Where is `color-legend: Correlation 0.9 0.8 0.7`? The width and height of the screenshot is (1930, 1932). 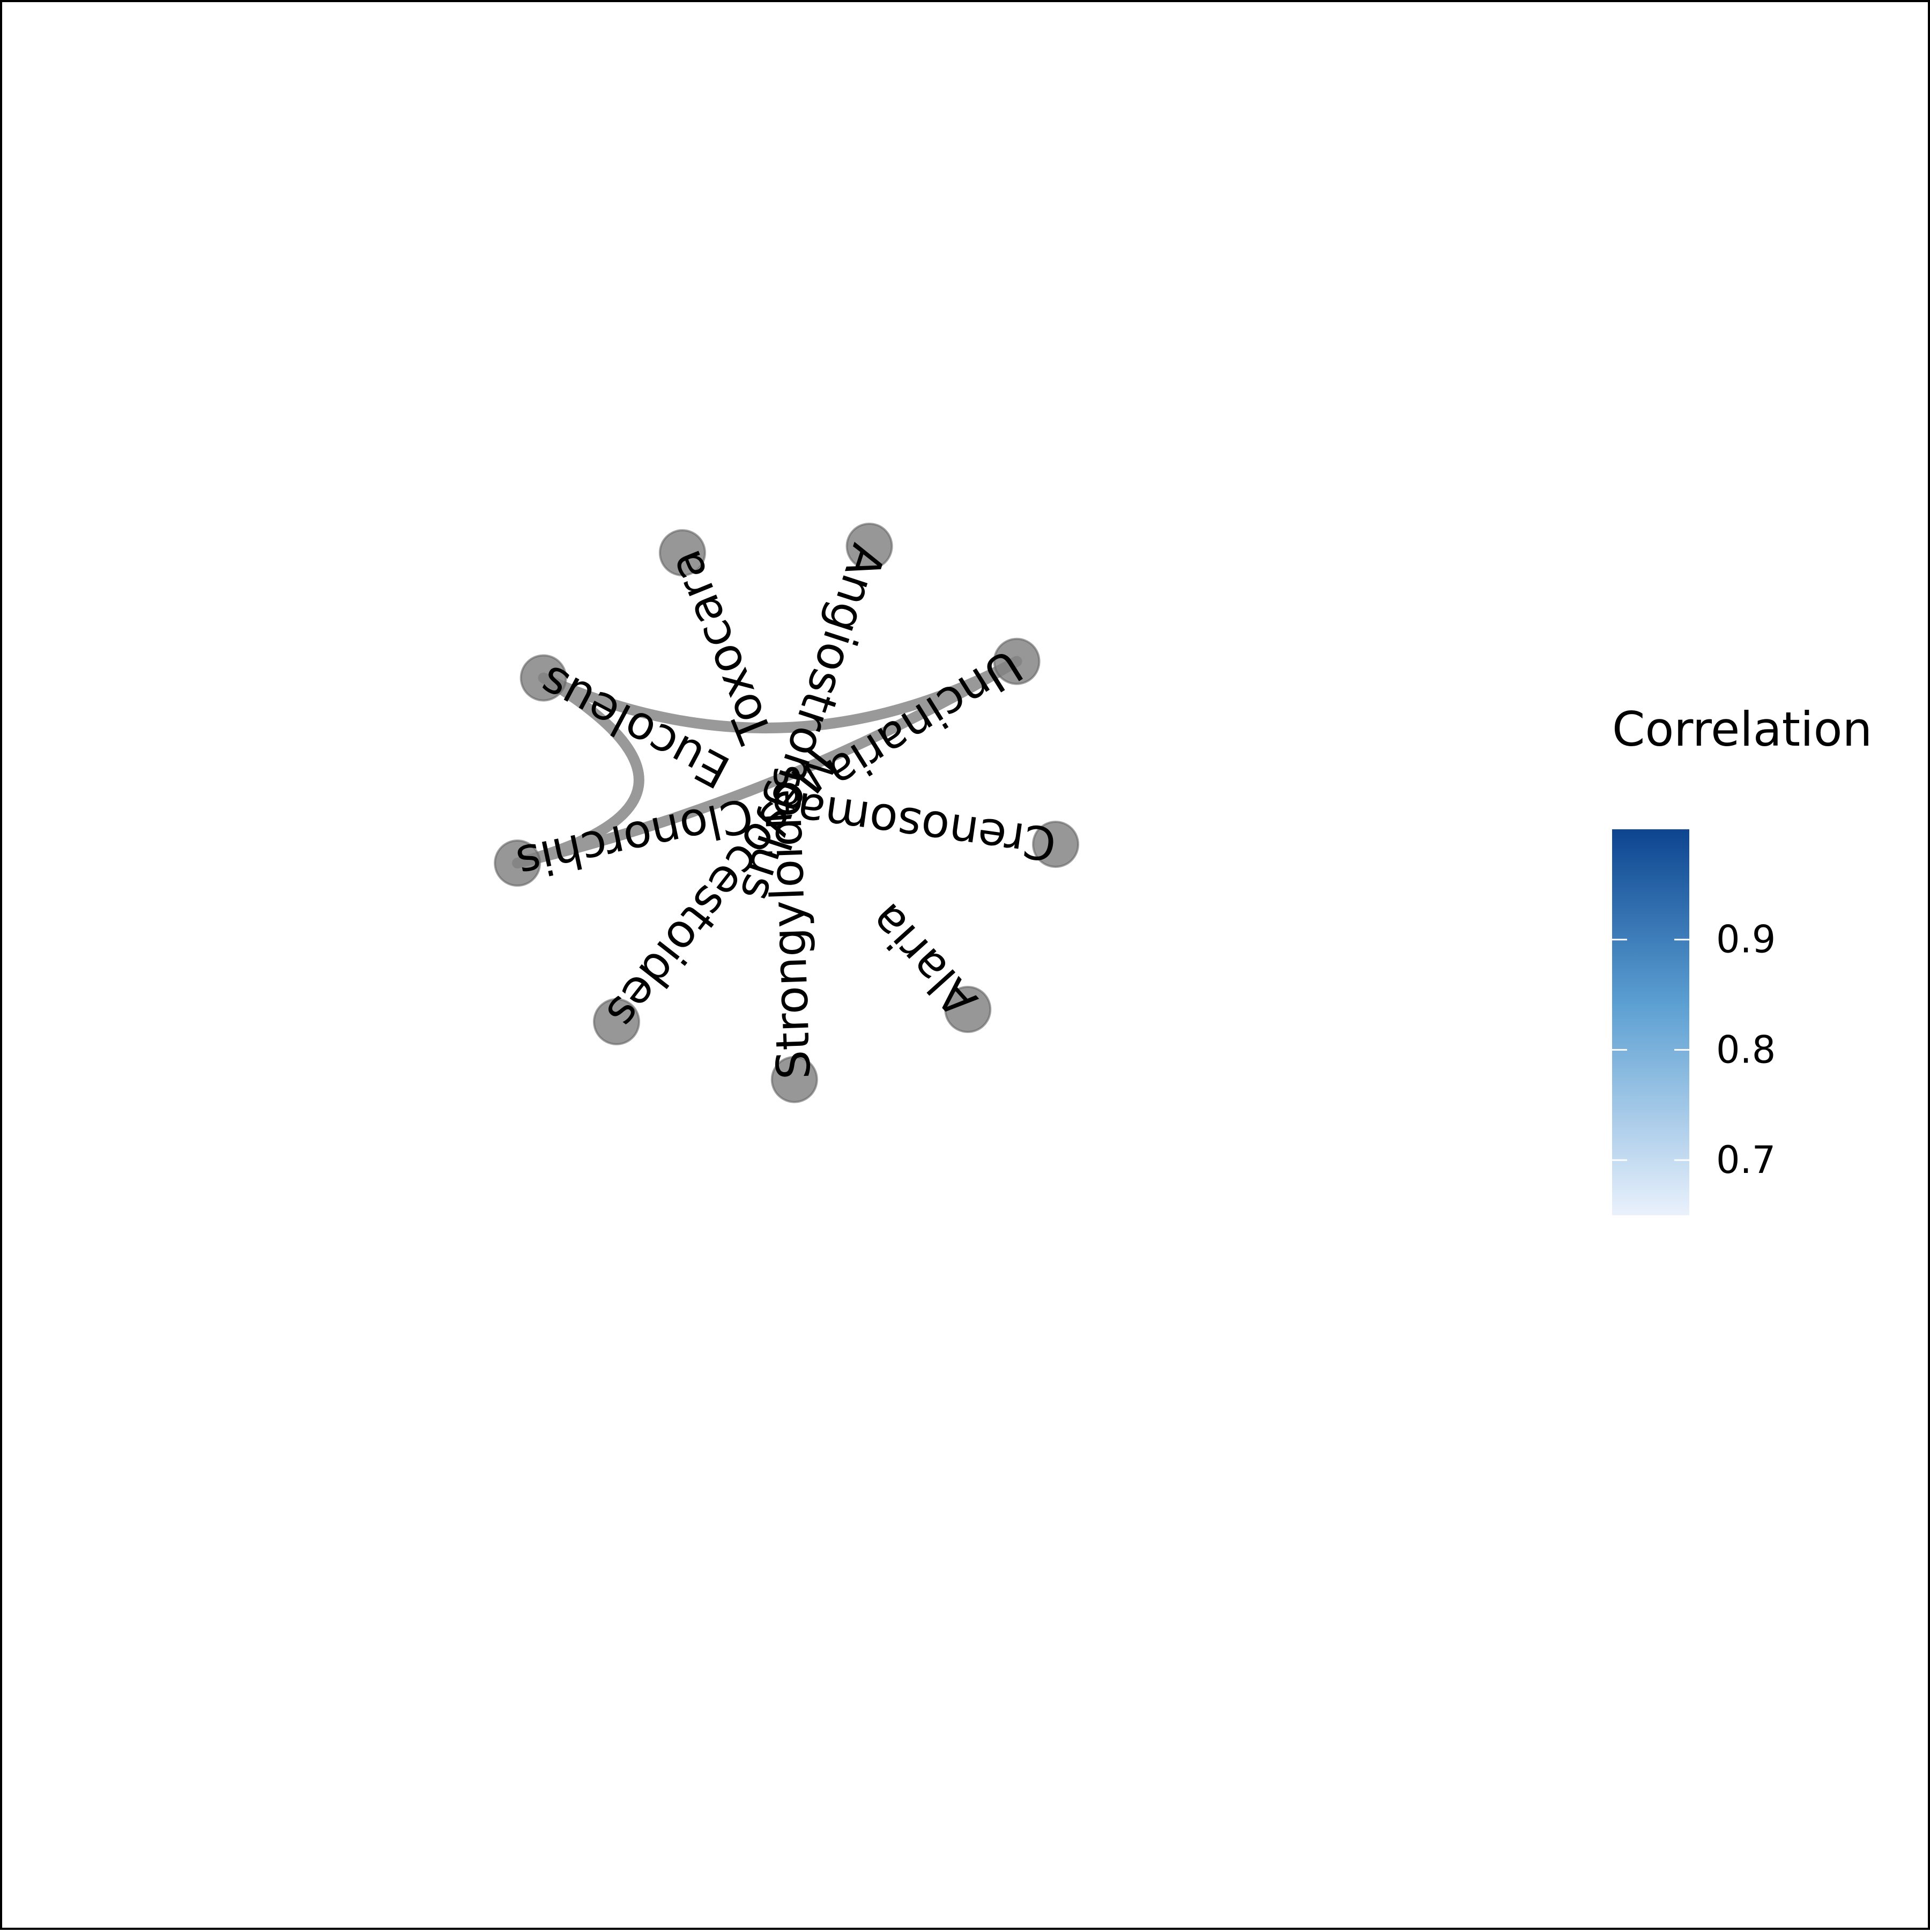
color-legend: Correlation 0.9 0.8 0.7 is located at coordinates (1742, 958).